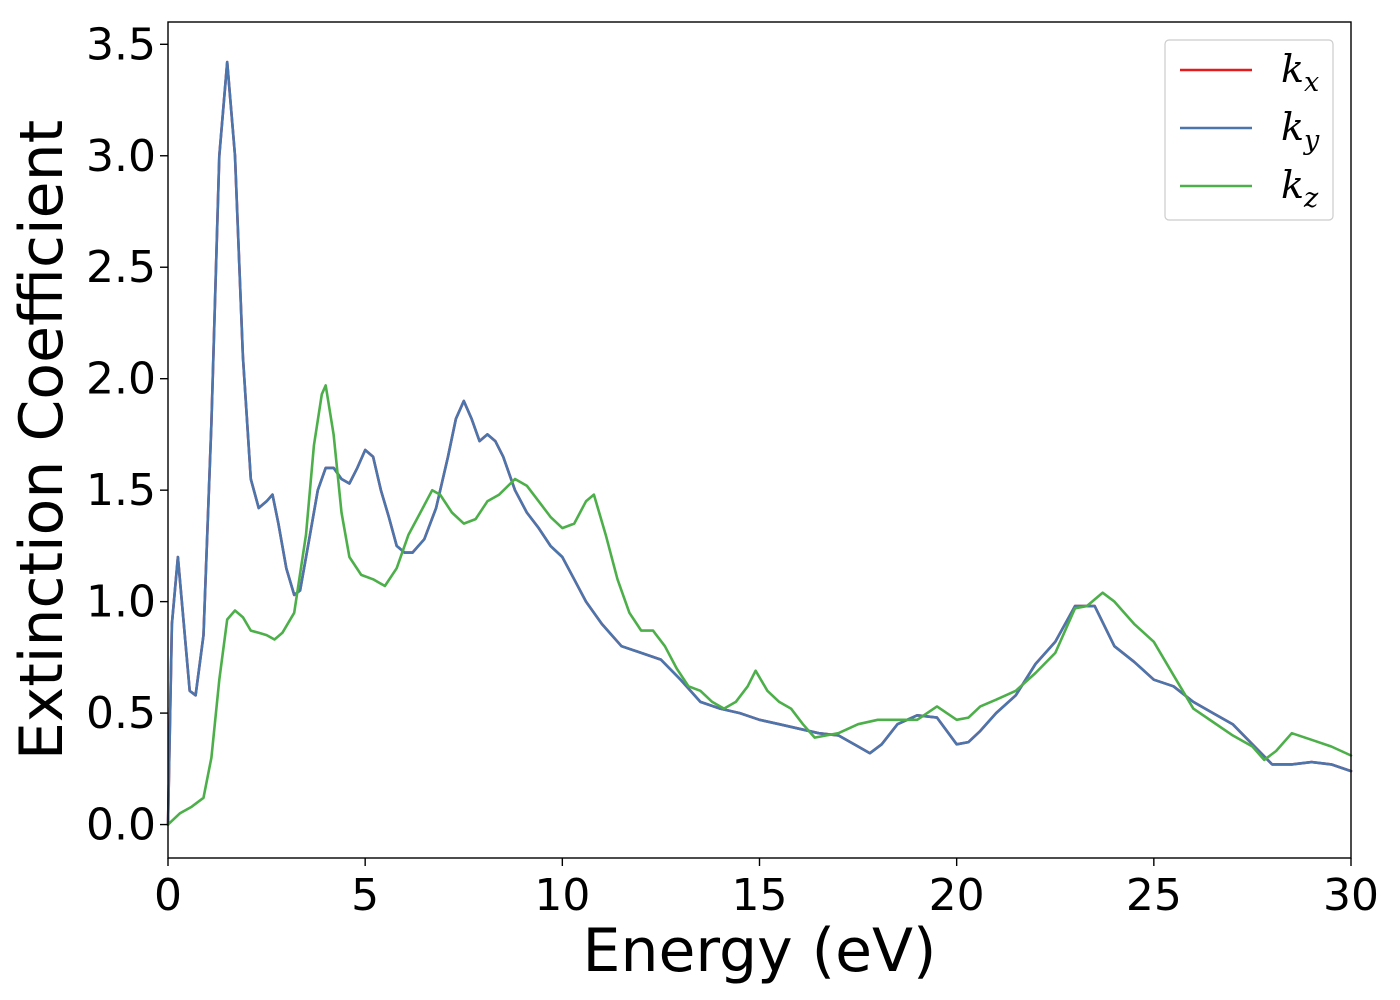 The image size is (1400, 1000). What do you see at coordinates (168, 895) in the screenshot?
I see `x-tick-label: 0` at bounding box center [168, 895].